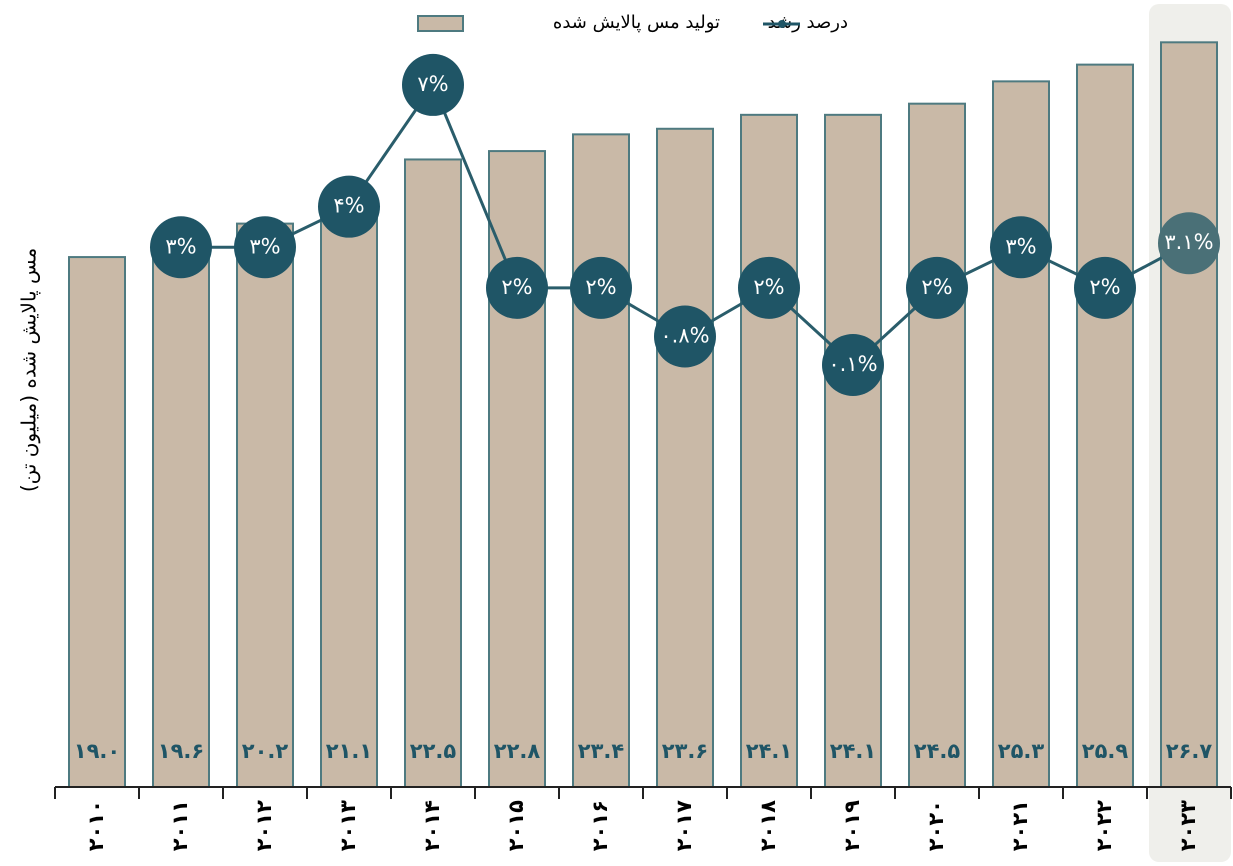 This screenshot has height=866, width=1233. What do you see at coordinates (348, 825) in the screenshot?
I see `x-tick-label: ۲۰۱۳` at bounding box center [348, 825].